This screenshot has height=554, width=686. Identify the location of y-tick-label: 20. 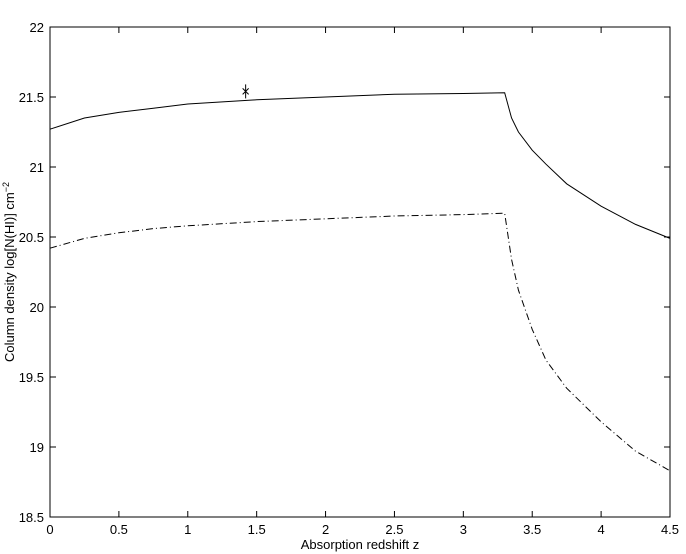
(37, 307).